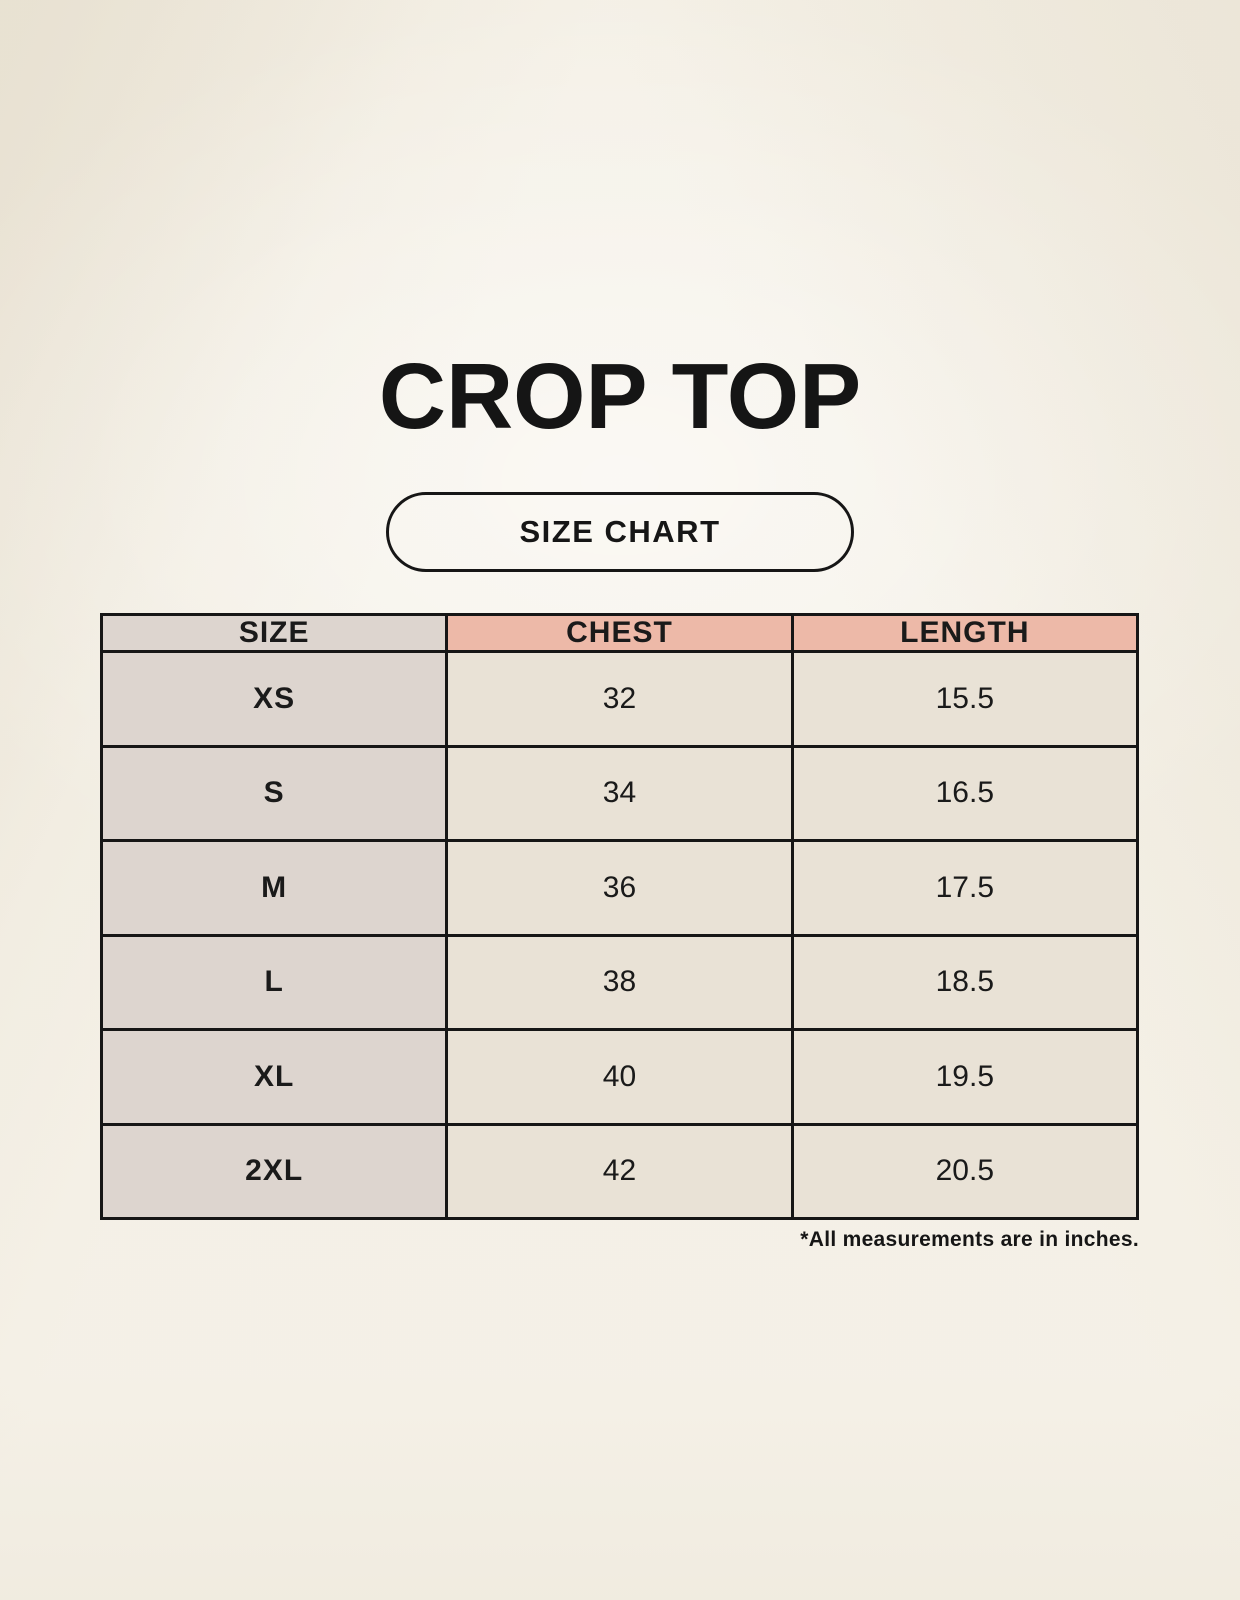 The height and width of the screenshot is (1600, 1240). What do you see at coordinates (965, 1077) in the screenshot?
I see `length-cell: 19.5` at bounding box center [965, 1077].